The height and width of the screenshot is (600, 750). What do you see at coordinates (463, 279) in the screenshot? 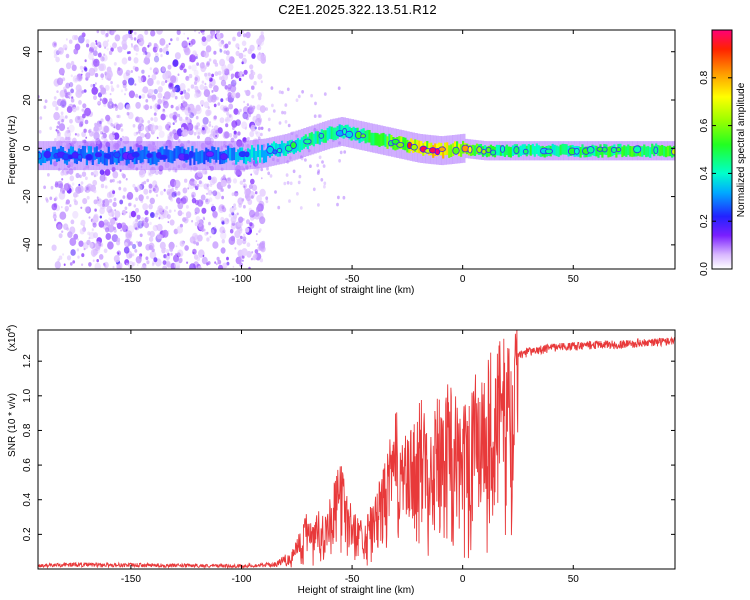
I see `spectrogram-x-tick-label: 0` at bounding box center [463, 279].